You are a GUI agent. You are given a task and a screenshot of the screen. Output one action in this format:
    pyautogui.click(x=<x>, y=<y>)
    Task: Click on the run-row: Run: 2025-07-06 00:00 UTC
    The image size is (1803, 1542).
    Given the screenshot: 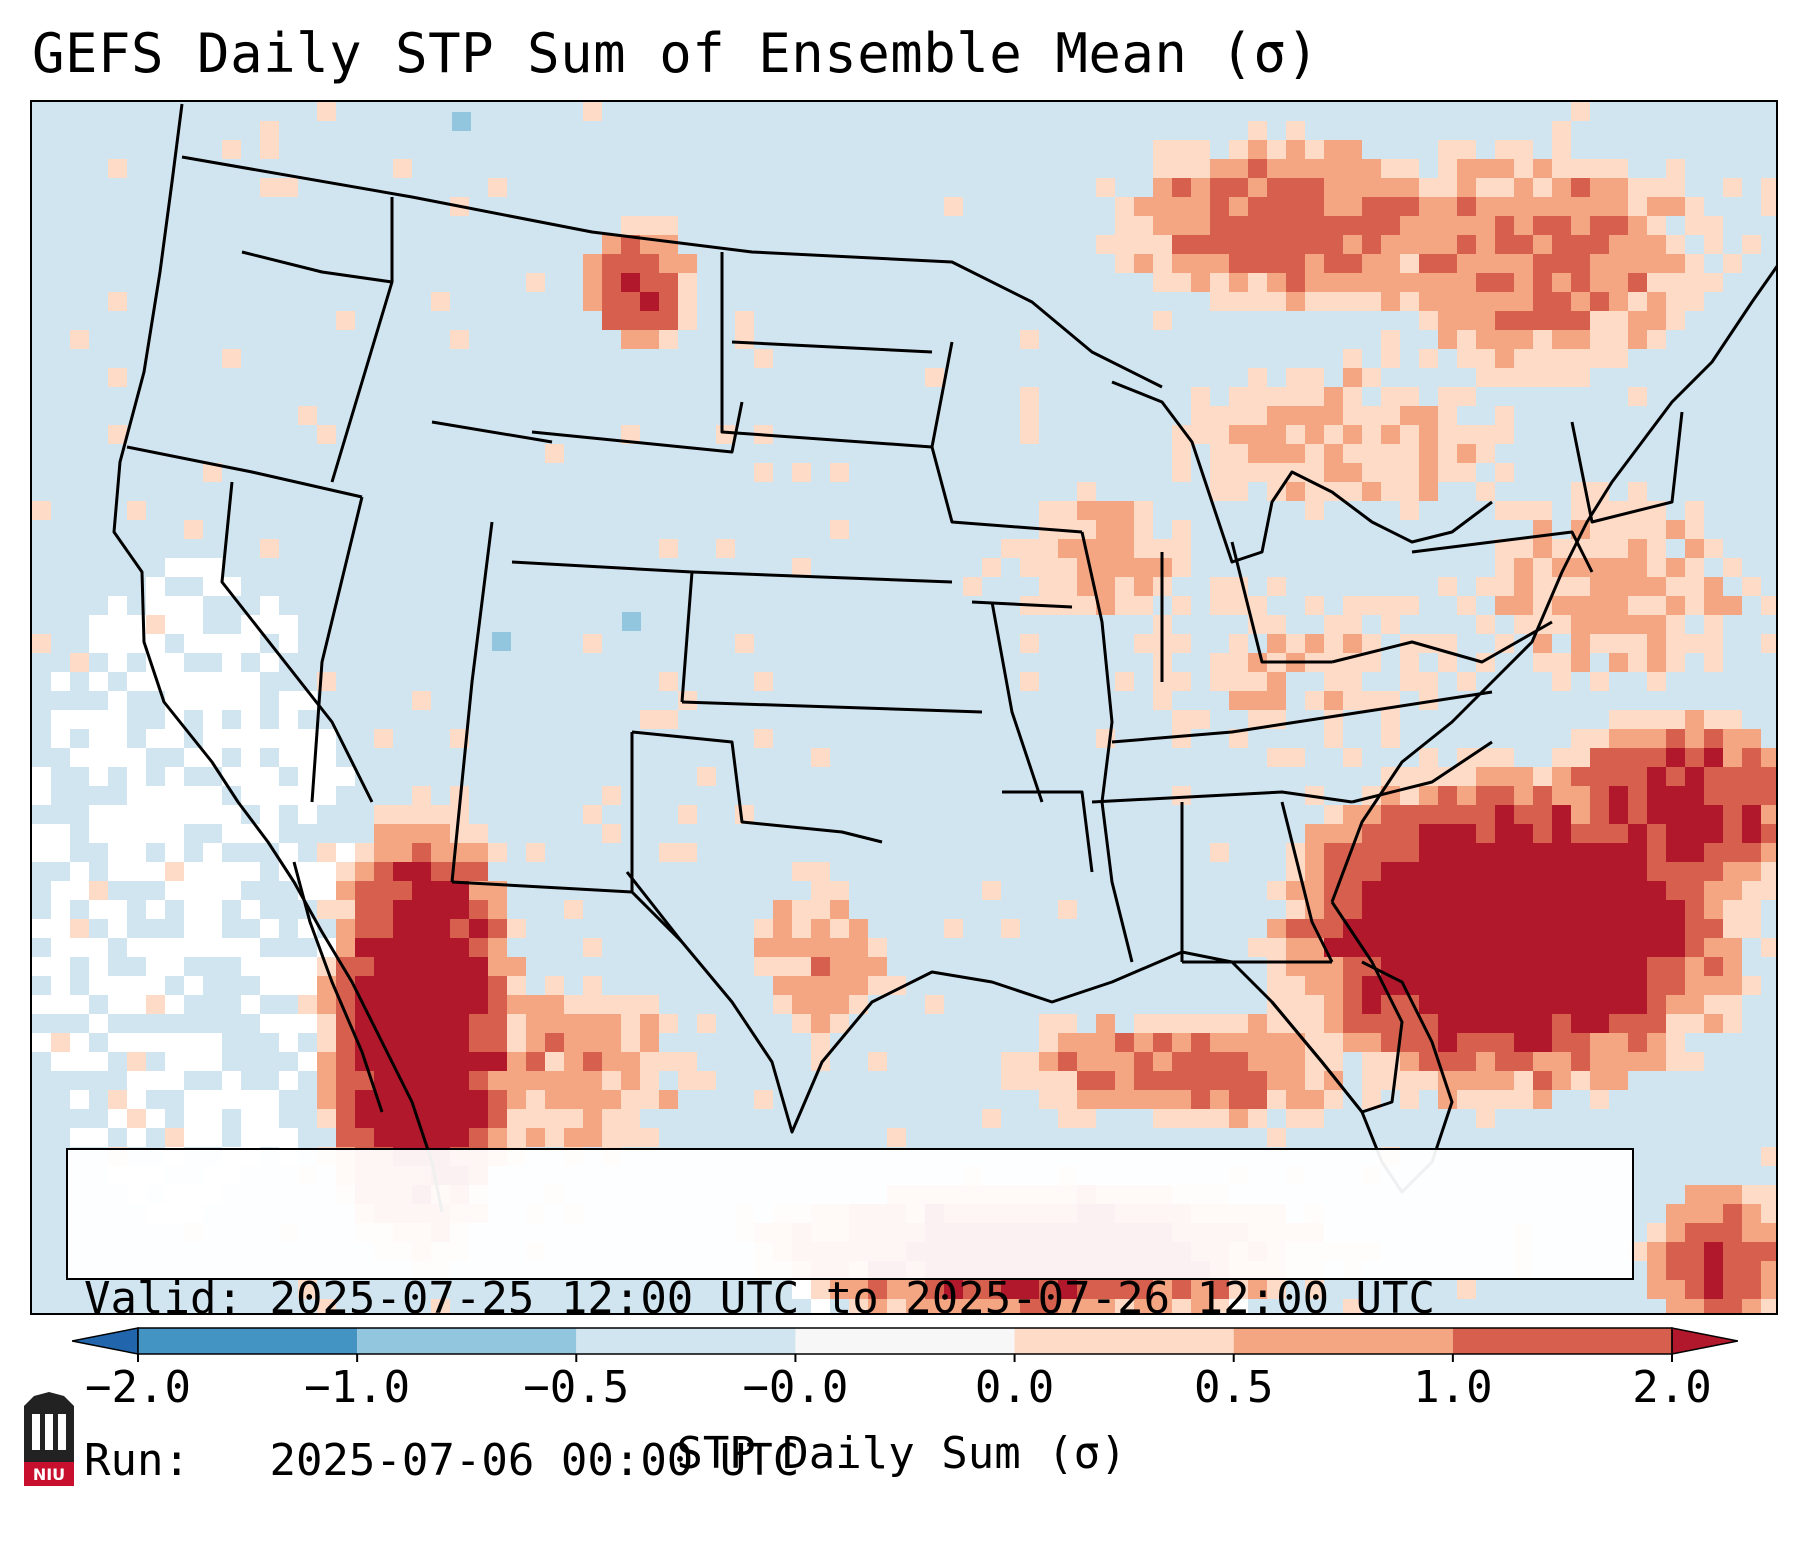 What is the action you would take?
    pyautogui.click(x=850, y=1461)
    